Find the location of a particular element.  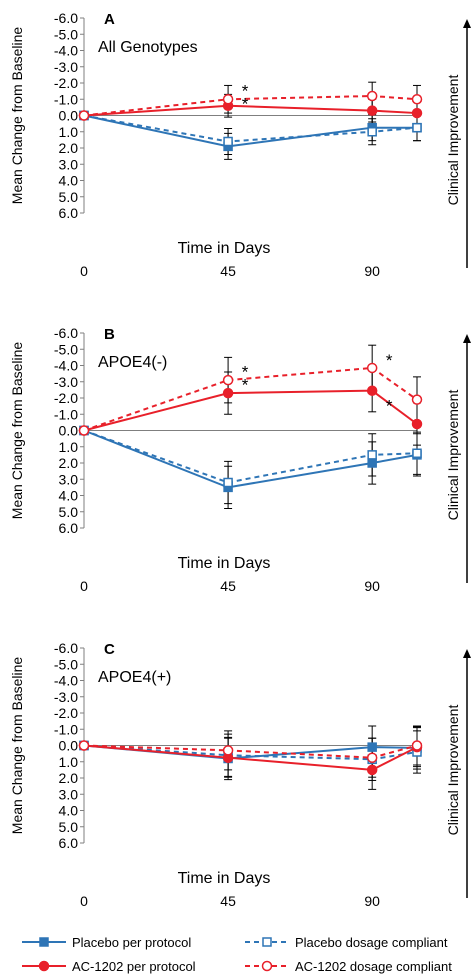

legend-item: Placebo per protocol is located at coordinates (106, 942).